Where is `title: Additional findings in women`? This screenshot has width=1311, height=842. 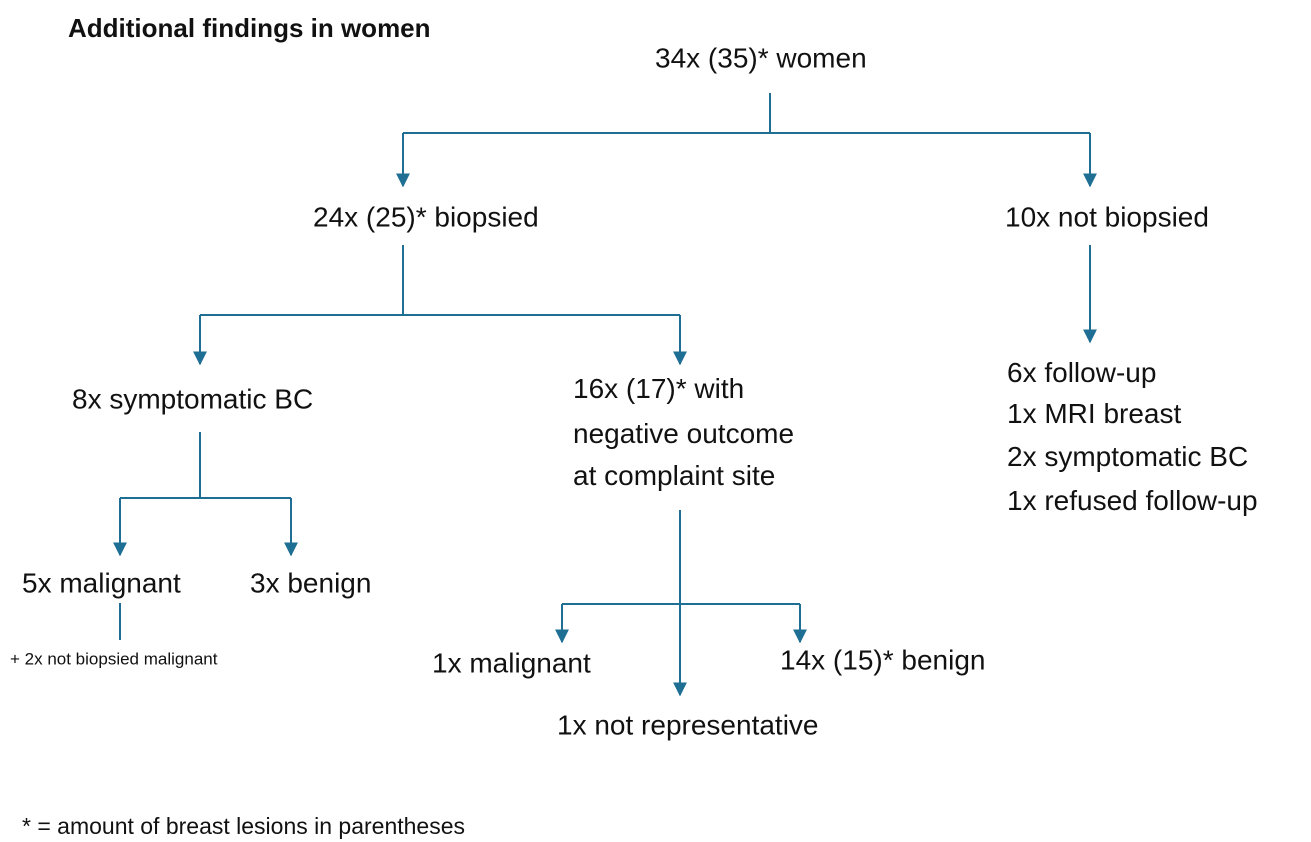
title: Additional findings in women is located at coordinates (249, 28).